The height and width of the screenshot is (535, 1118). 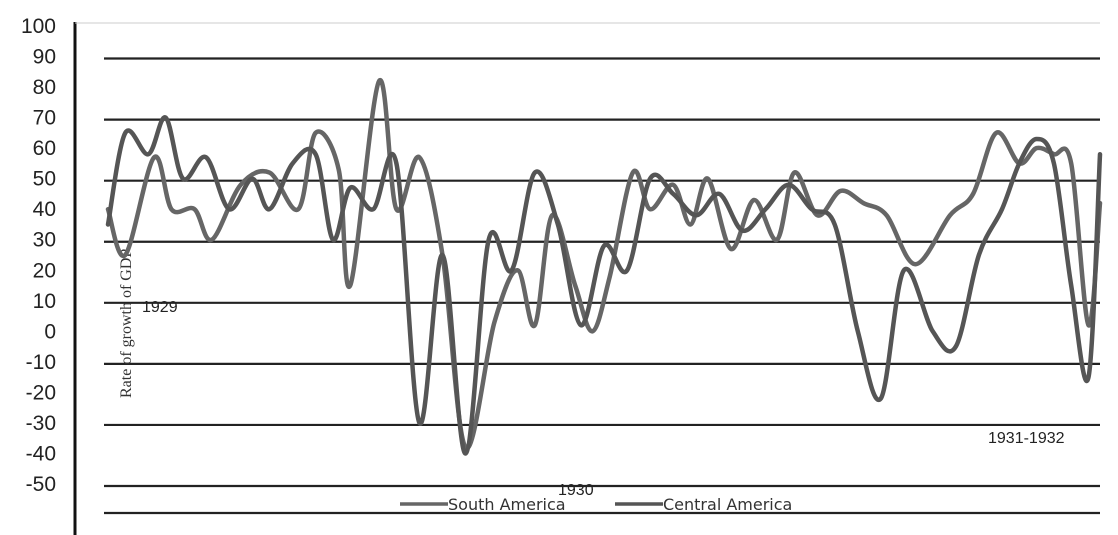 What do you see at coordinates (160, 307) in the screenshot?
I see `annotation-label: 1929` at bounding box center [160, 307].